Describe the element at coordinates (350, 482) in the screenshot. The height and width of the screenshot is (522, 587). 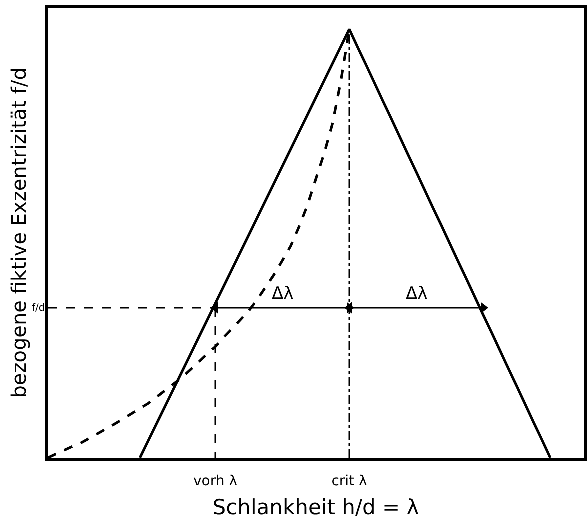
I see `x-tick-label: crit λ` at that location.